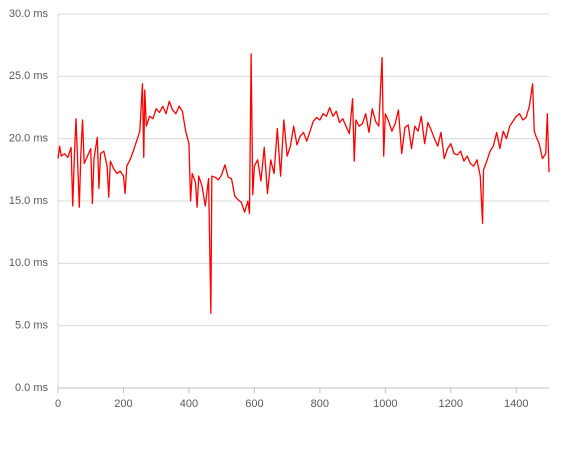 Image resolution: width=576 pixels, height=450 pixels. I want to click on x-tick-label: 1200, so click(451, 404).